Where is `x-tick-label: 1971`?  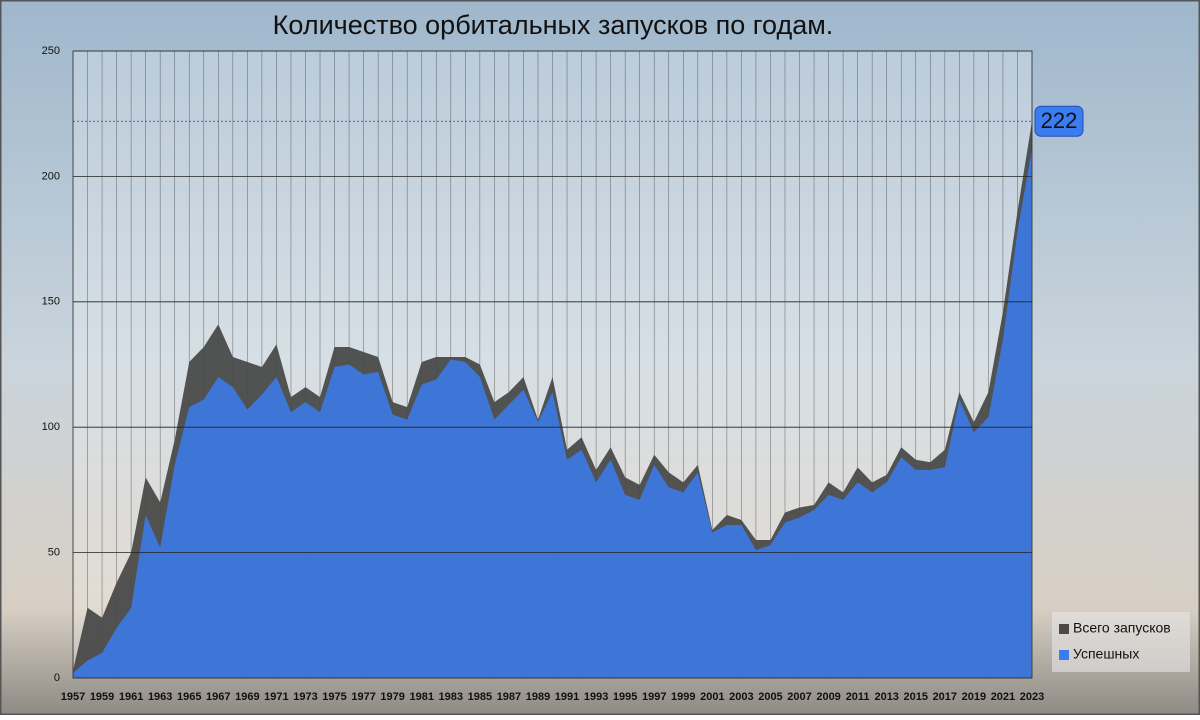 x-tick-label: 1971 is located at coordinates (276, 697).